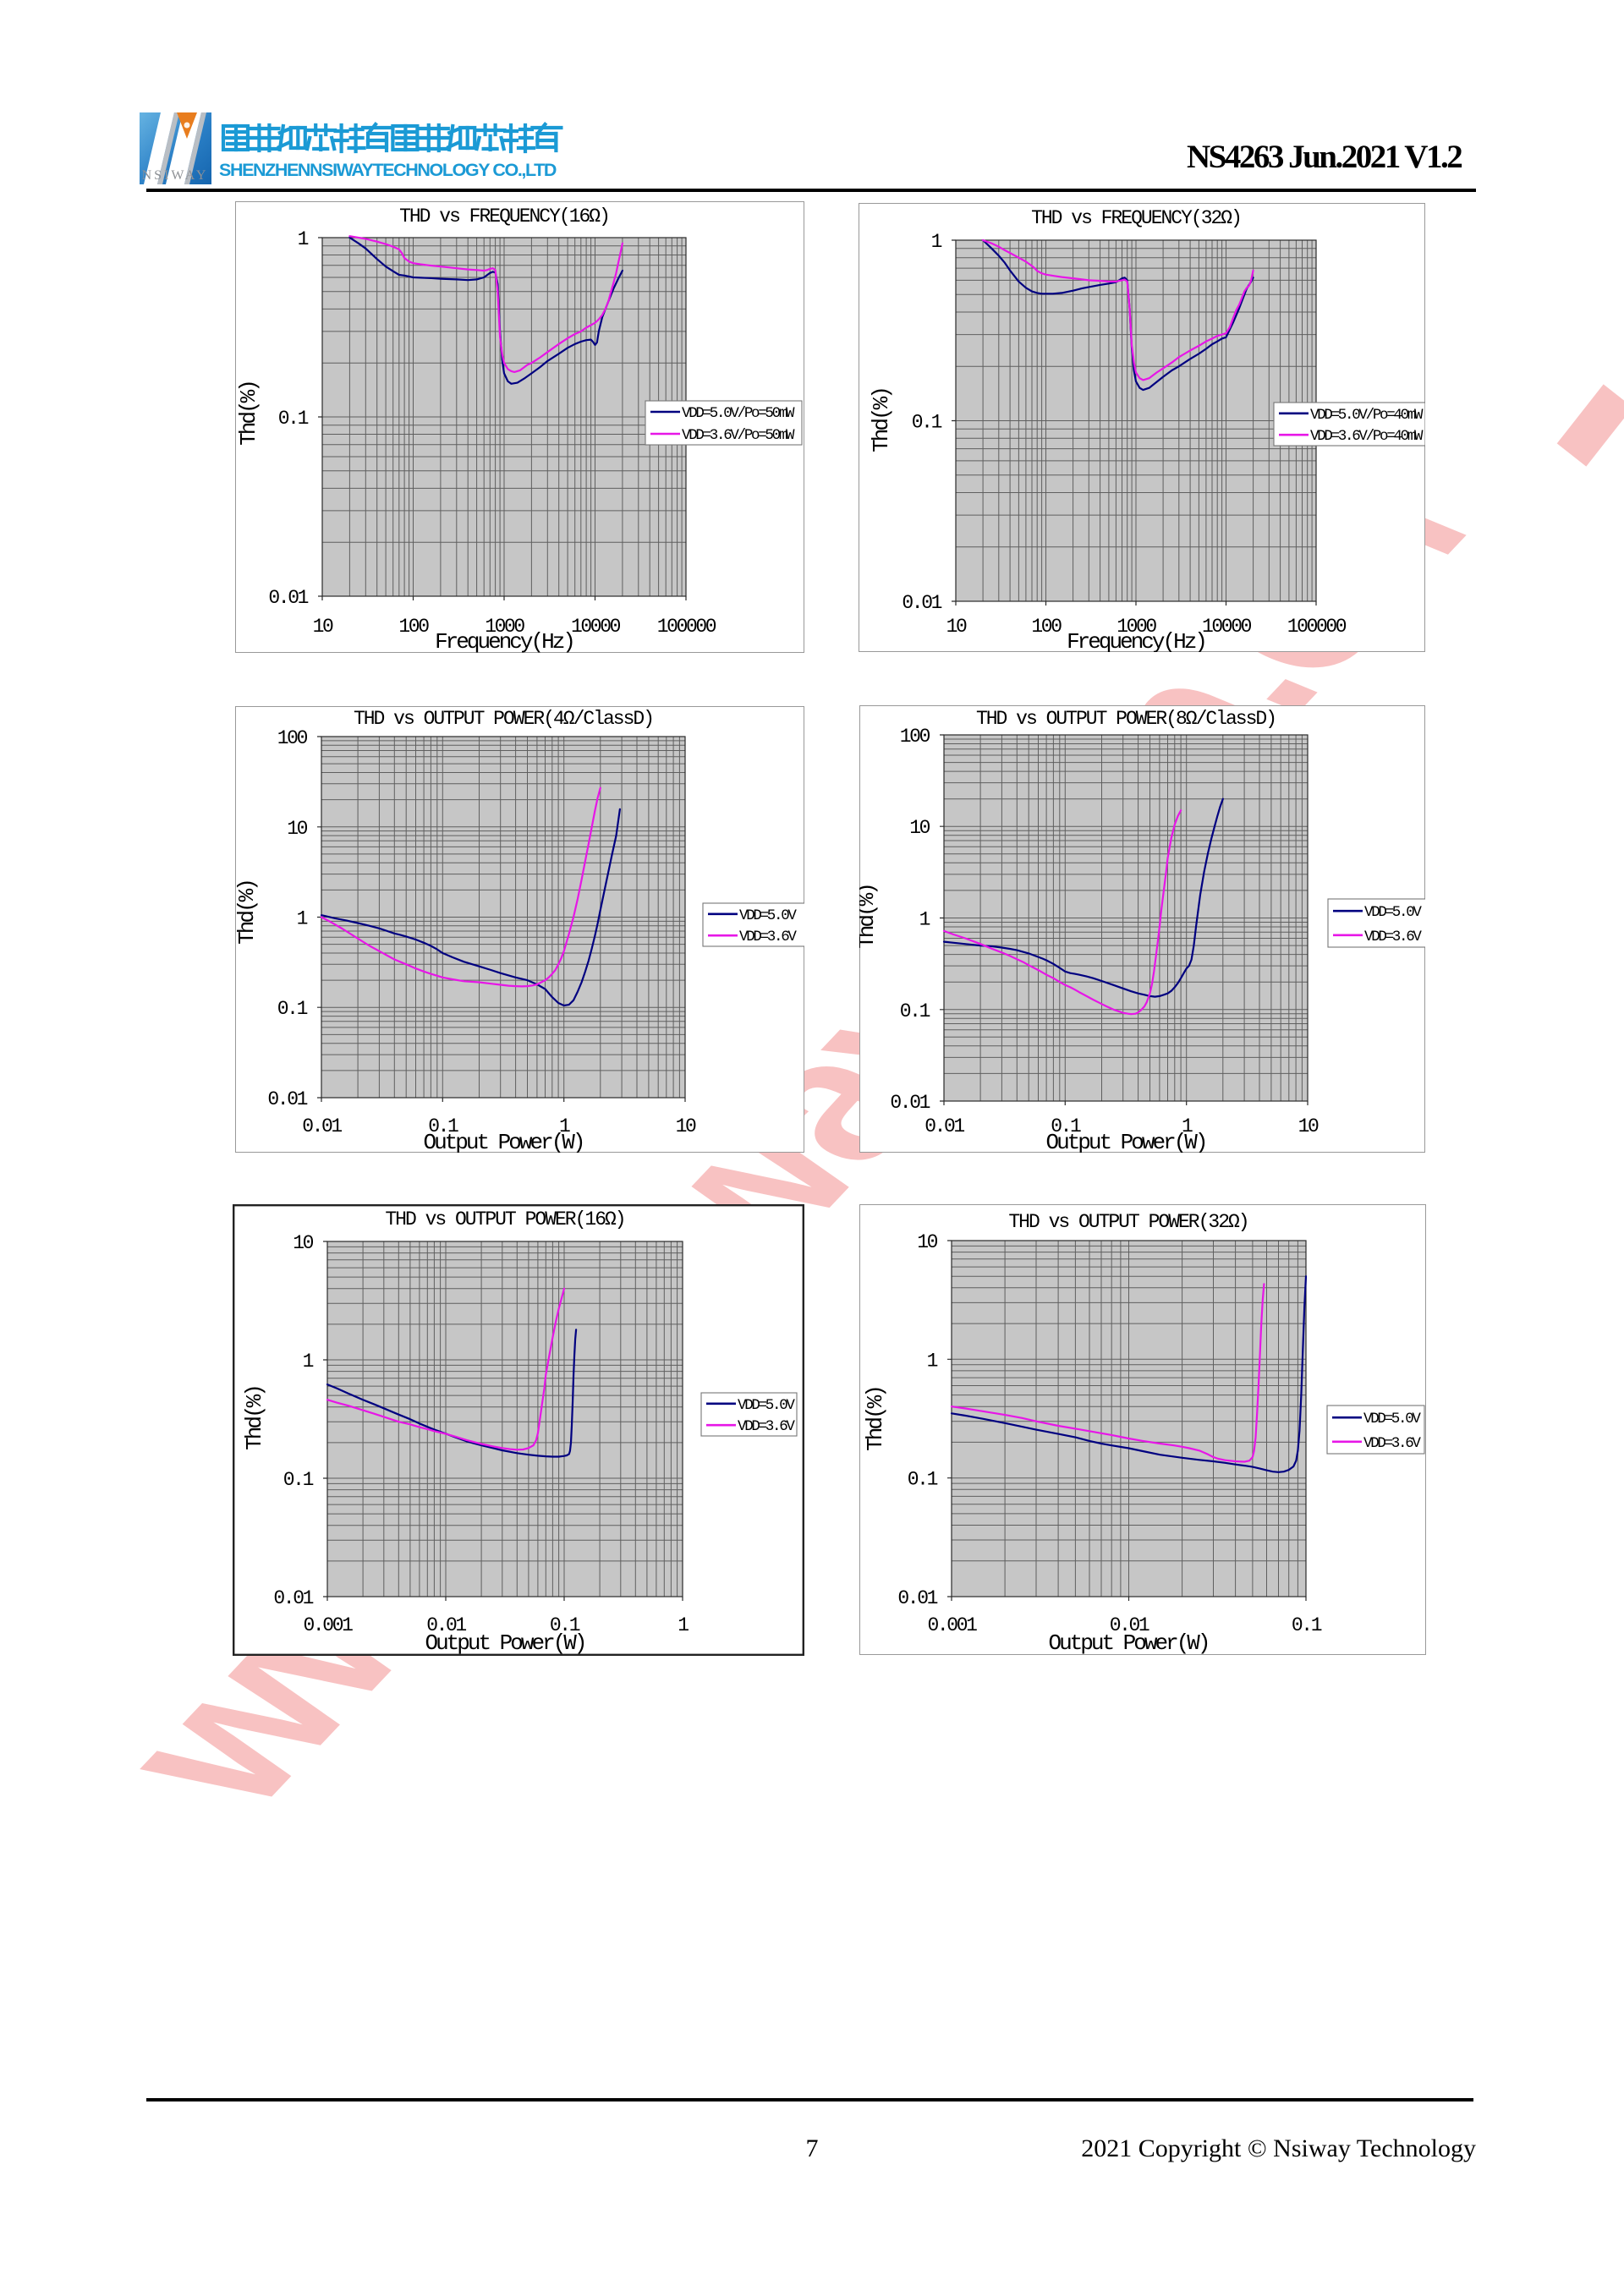  Describe the element at coordinates (504, 1219) in the screenshot. I see `svg-text: THD vs OUTPUT POWER(16Ω)` at that location.